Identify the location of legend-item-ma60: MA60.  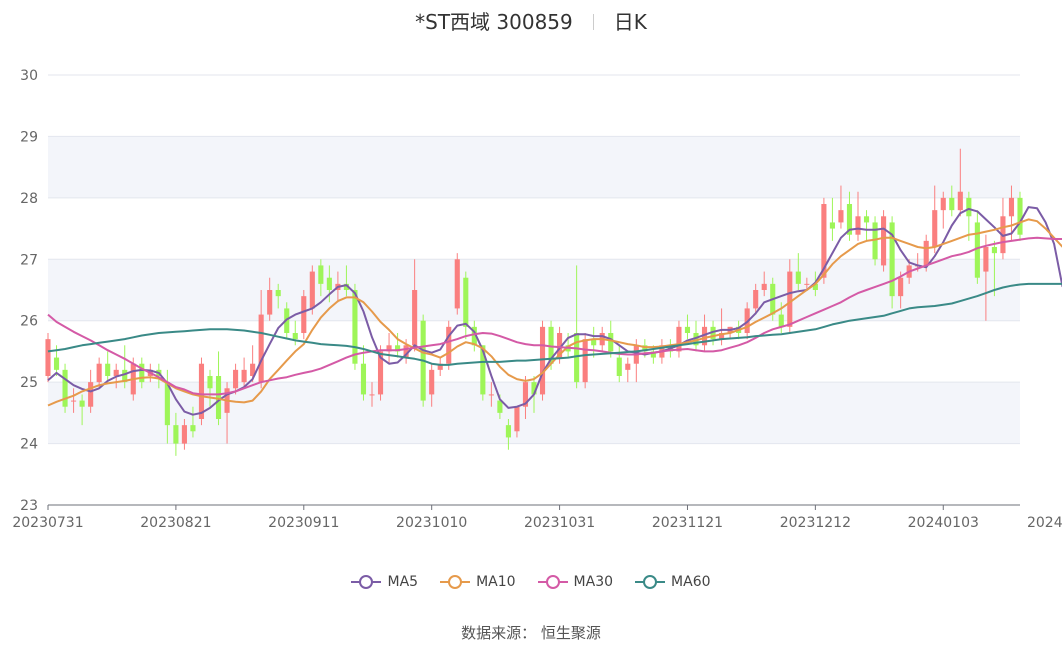
(673, 582).